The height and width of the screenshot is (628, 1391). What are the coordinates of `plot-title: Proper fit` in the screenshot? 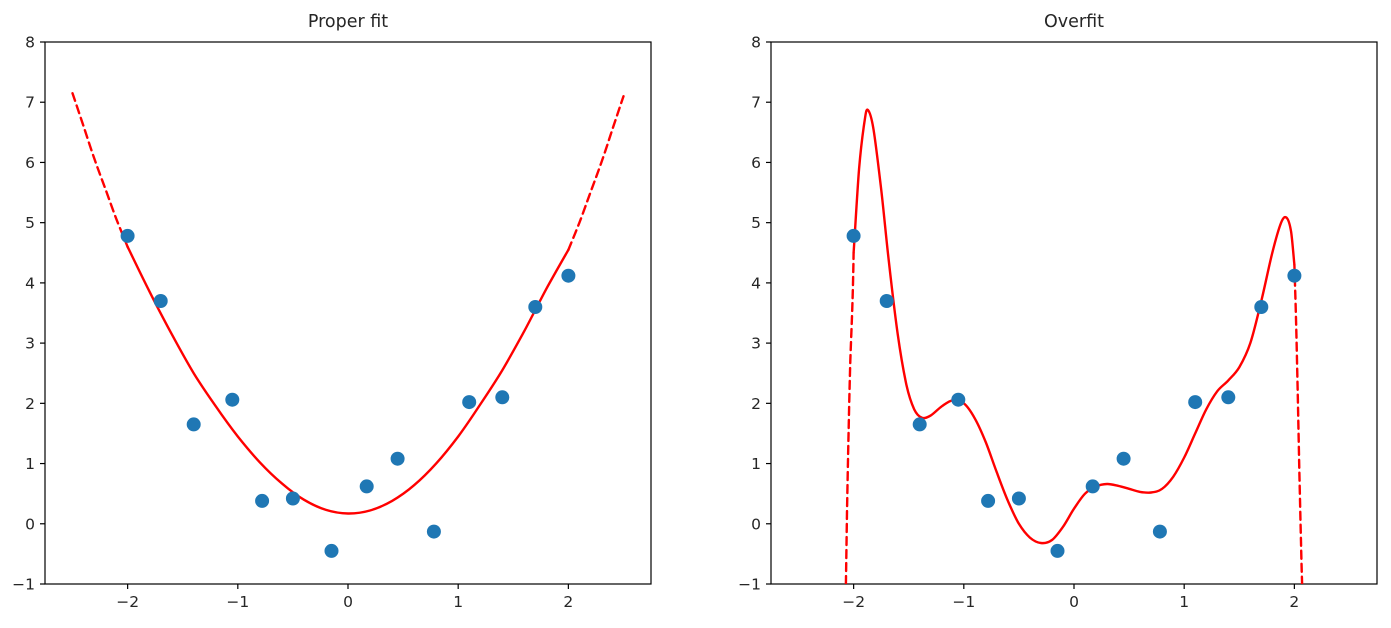 It's located at (347, 22).